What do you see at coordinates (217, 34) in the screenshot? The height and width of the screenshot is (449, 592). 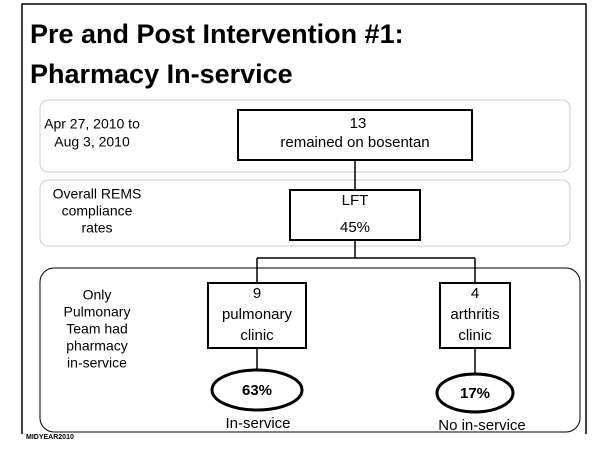 I see `title-line: Pre and Post Intervention #1:` at bounding box center [217, 34].